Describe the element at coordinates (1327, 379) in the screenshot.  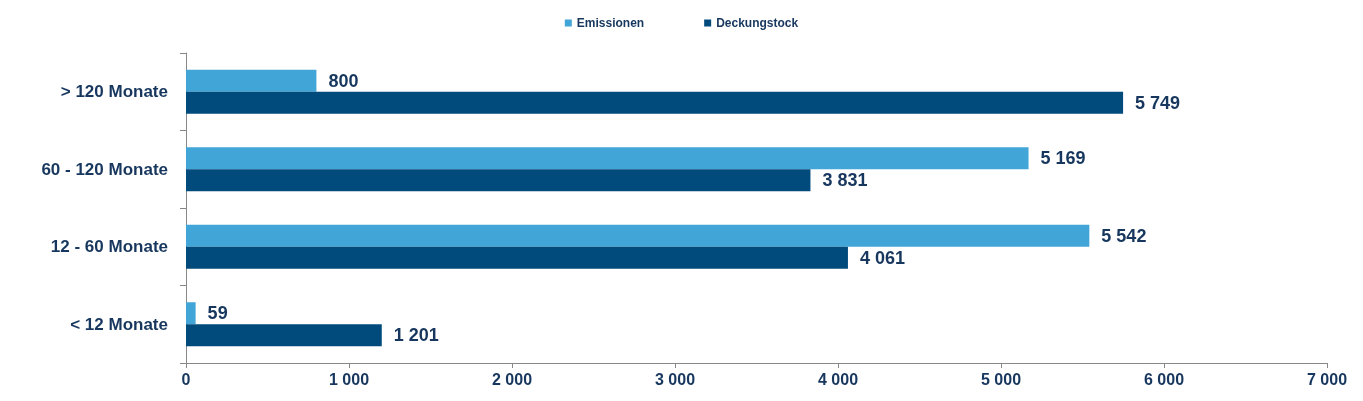
I see `x-tick-label: 7 000` at that location.